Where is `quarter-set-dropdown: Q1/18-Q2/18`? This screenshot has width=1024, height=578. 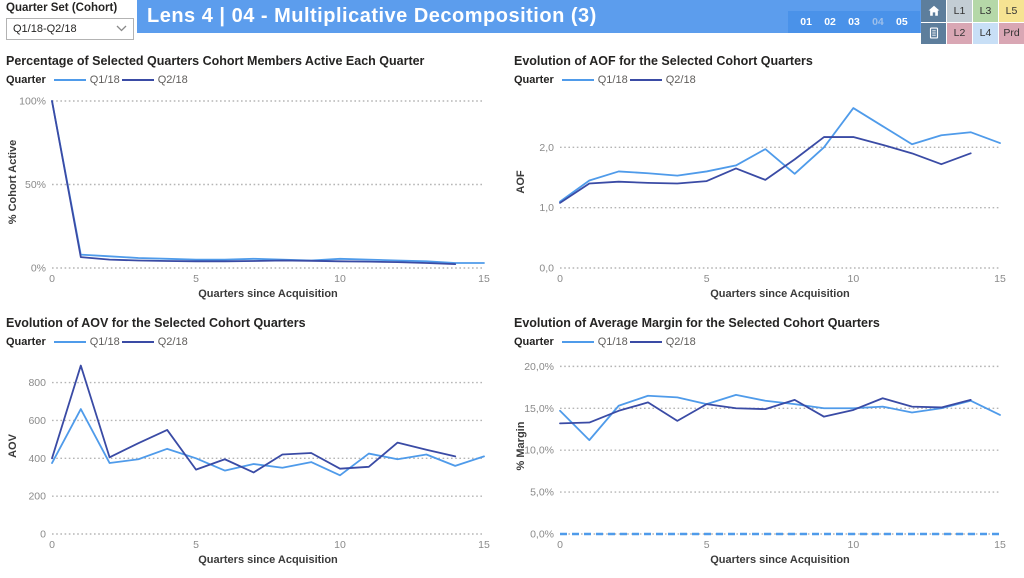
quarter-set-dropdown: Q1/18-Q2/18 is located at coordinates (70, 29).